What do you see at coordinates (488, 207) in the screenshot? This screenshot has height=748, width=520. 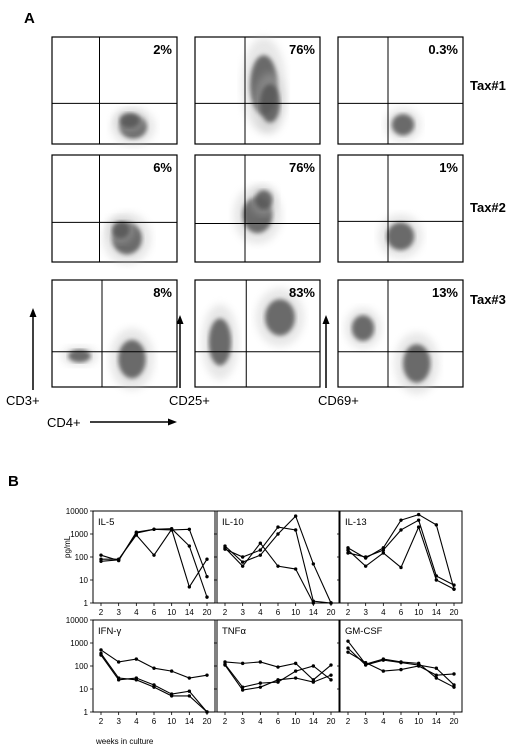 I see `row-label-tax2: Tax#2` at bounding box center [488, 207].